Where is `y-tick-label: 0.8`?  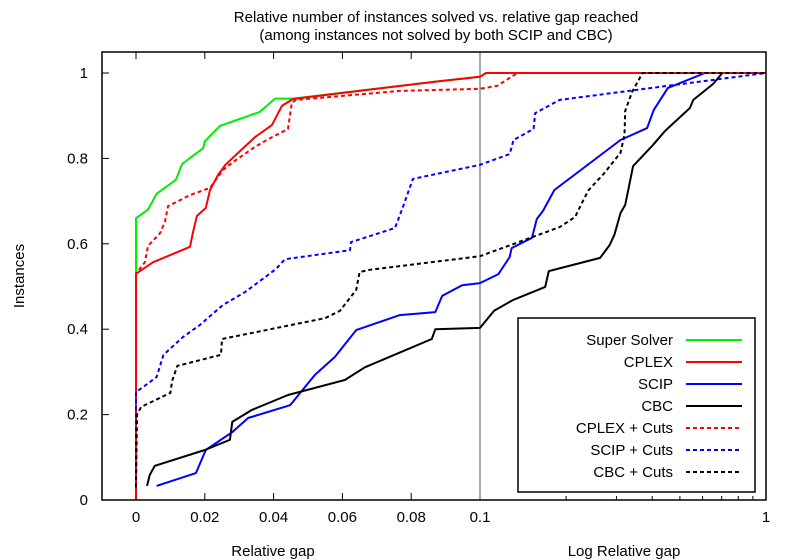
y-tick-label: 0.8 is located at coordinates (77, 158).